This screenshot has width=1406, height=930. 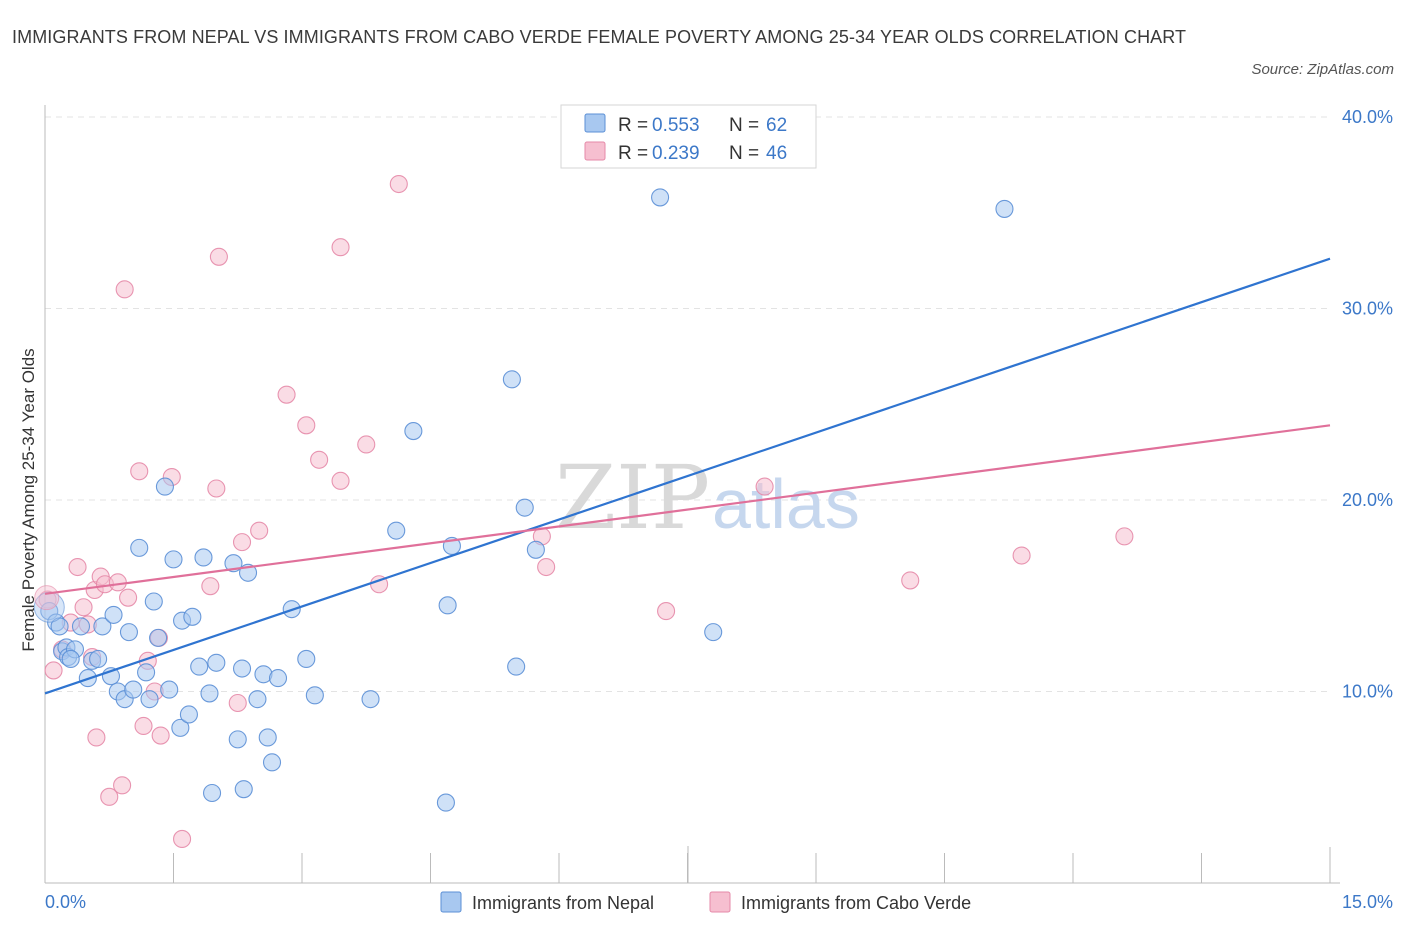 What do you see at coordinates (676, 153) in the screenshot?
I see `legend-r-value-caboverde: 0.239` at bounding box center [676, 153].